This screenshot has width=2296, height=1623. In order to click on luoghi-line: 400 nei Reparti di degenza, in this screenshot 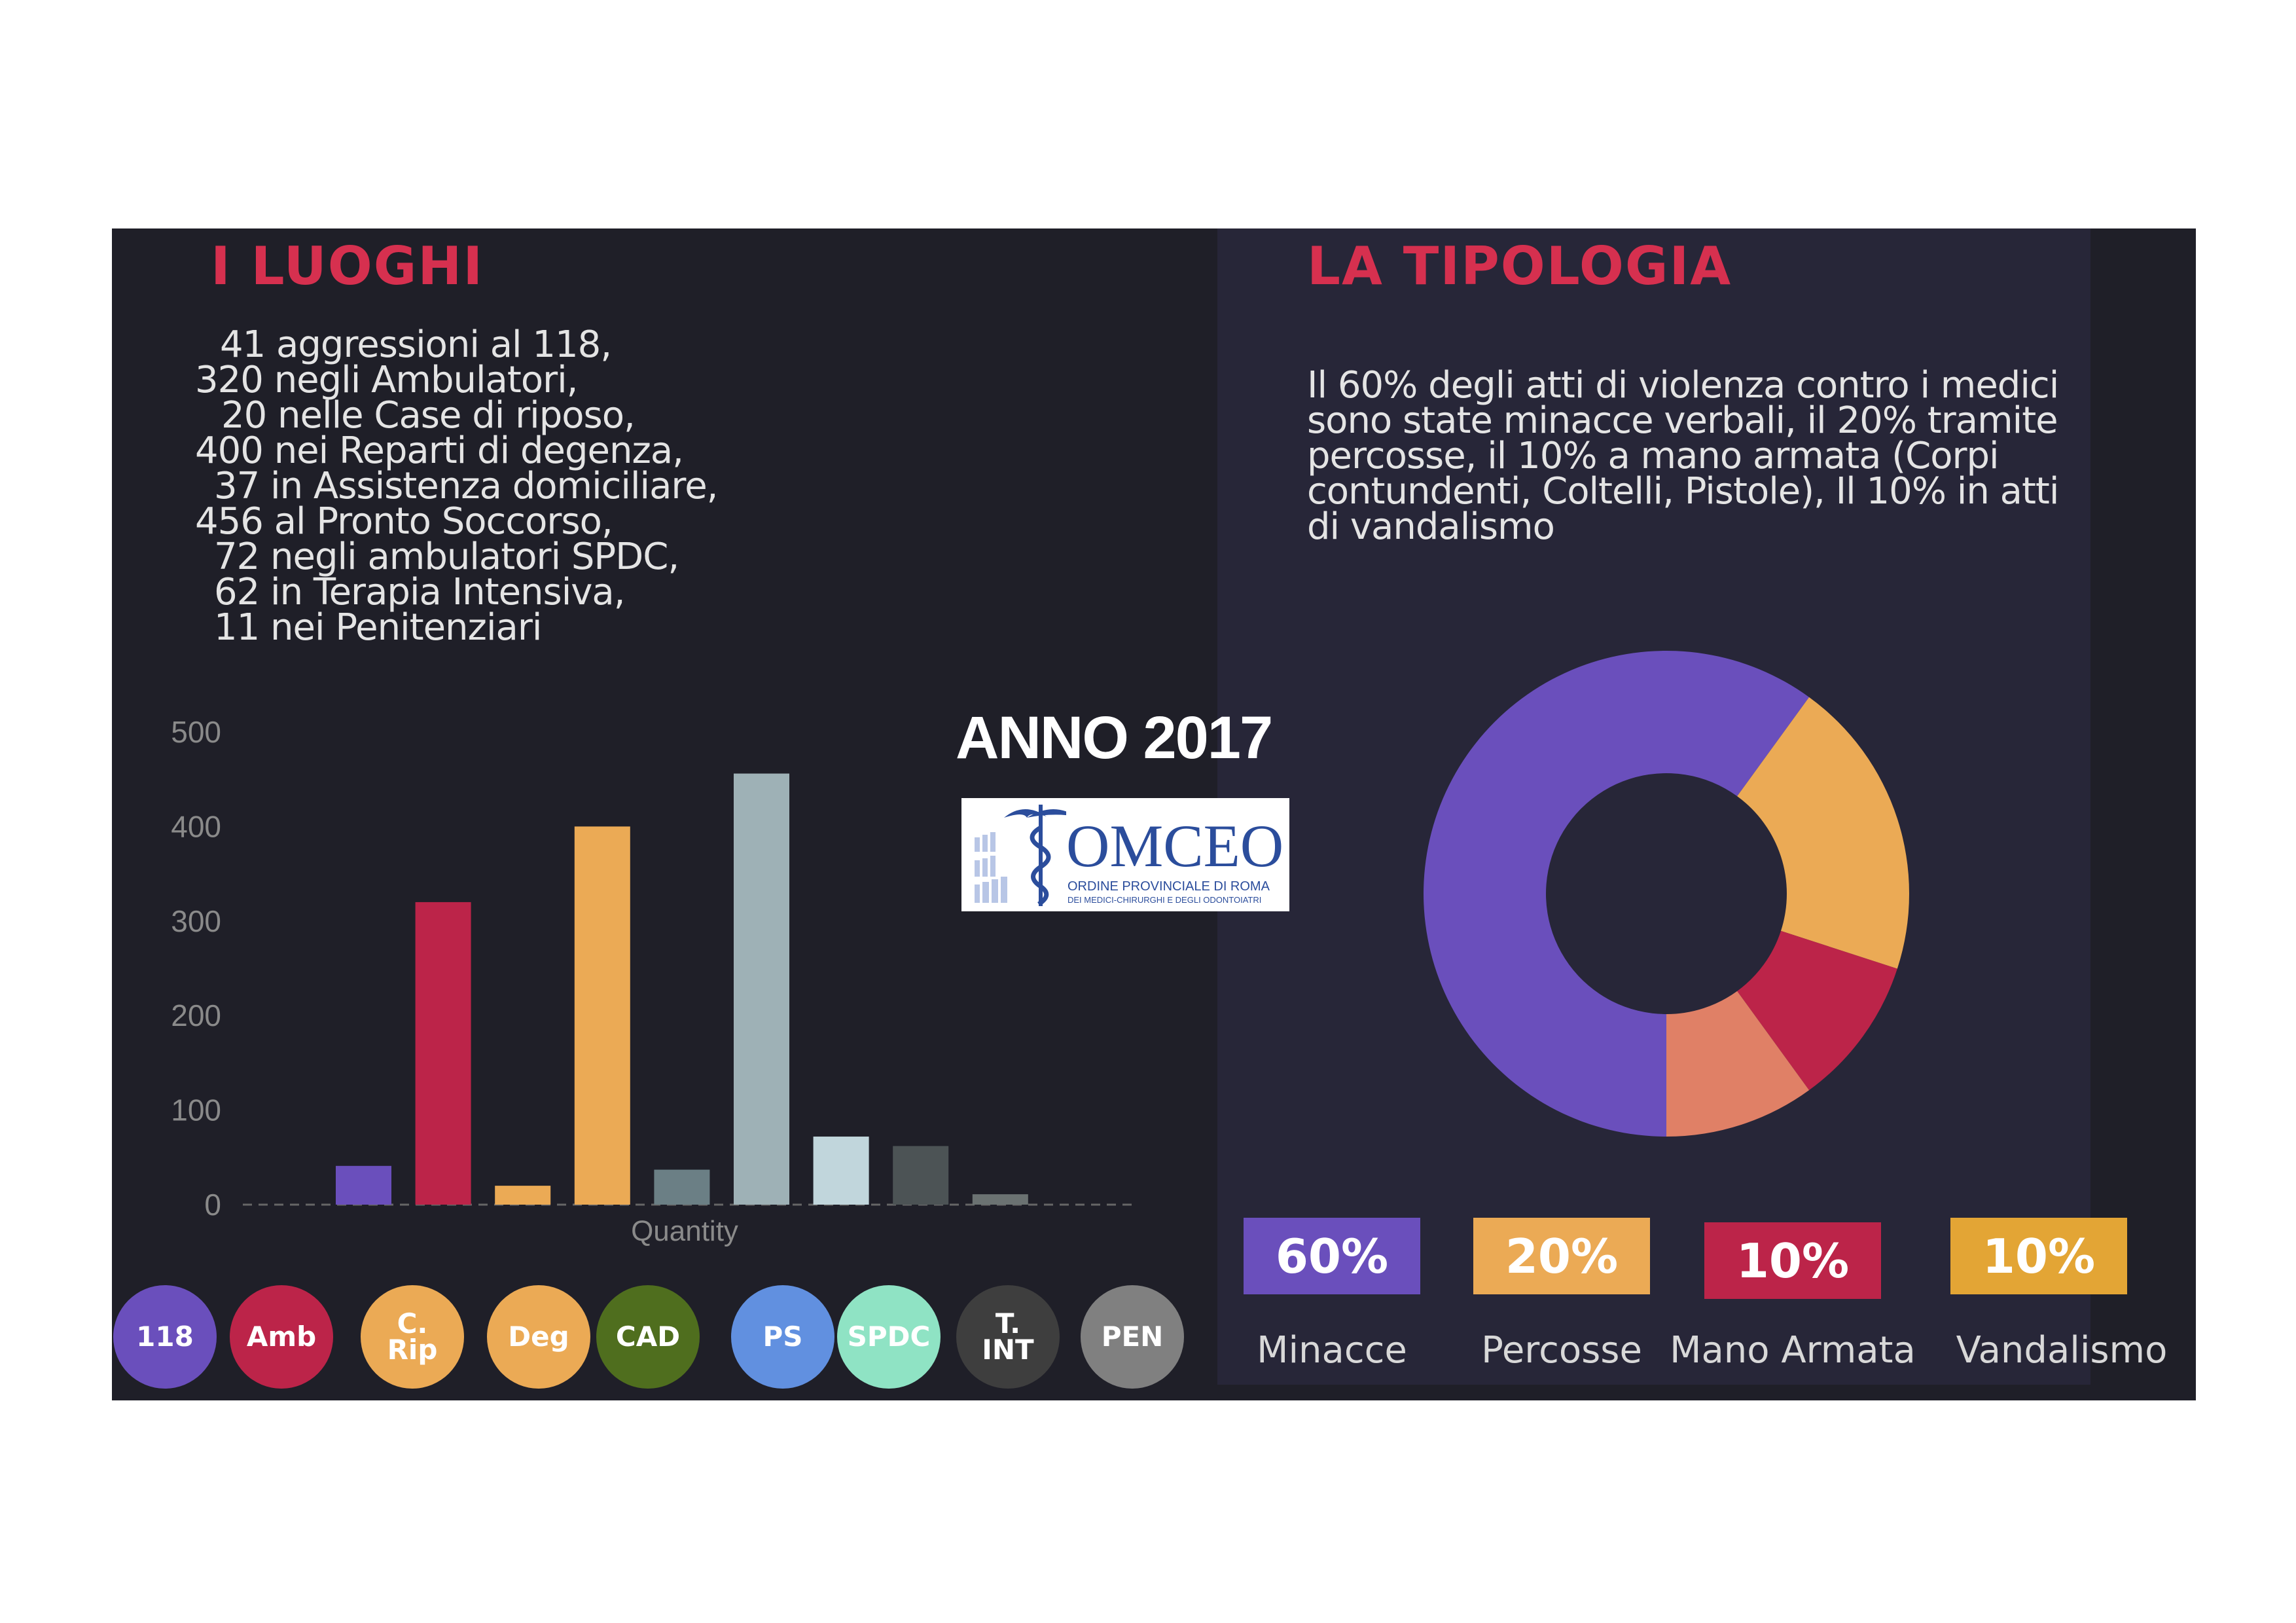, I will do `click(439, 450)`.